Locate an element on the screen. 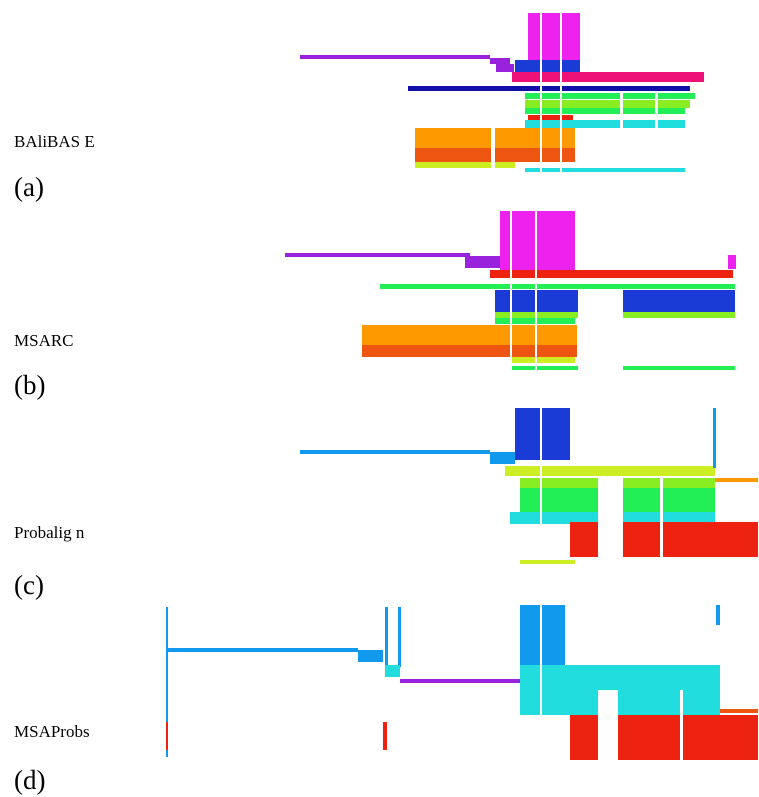 The height and width of the screenshot is (797, 759). panel-label-c: Probalig n is located at coordinates (49, 532).